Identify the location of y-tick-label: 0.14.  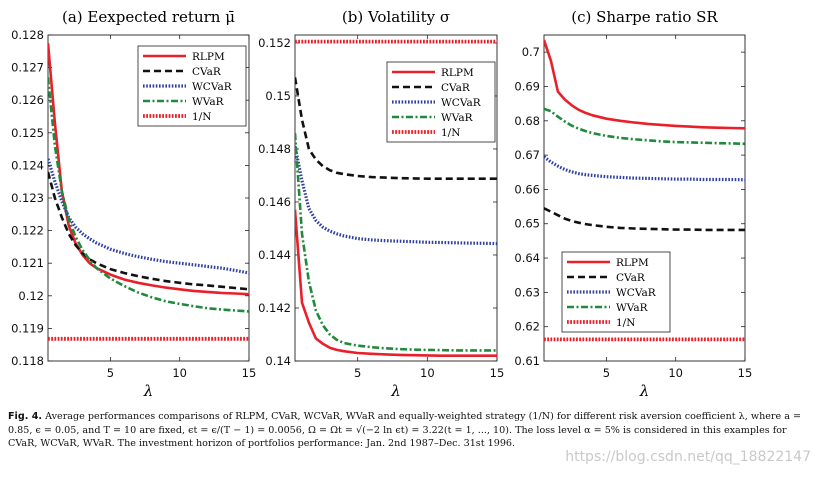
(278, 361).